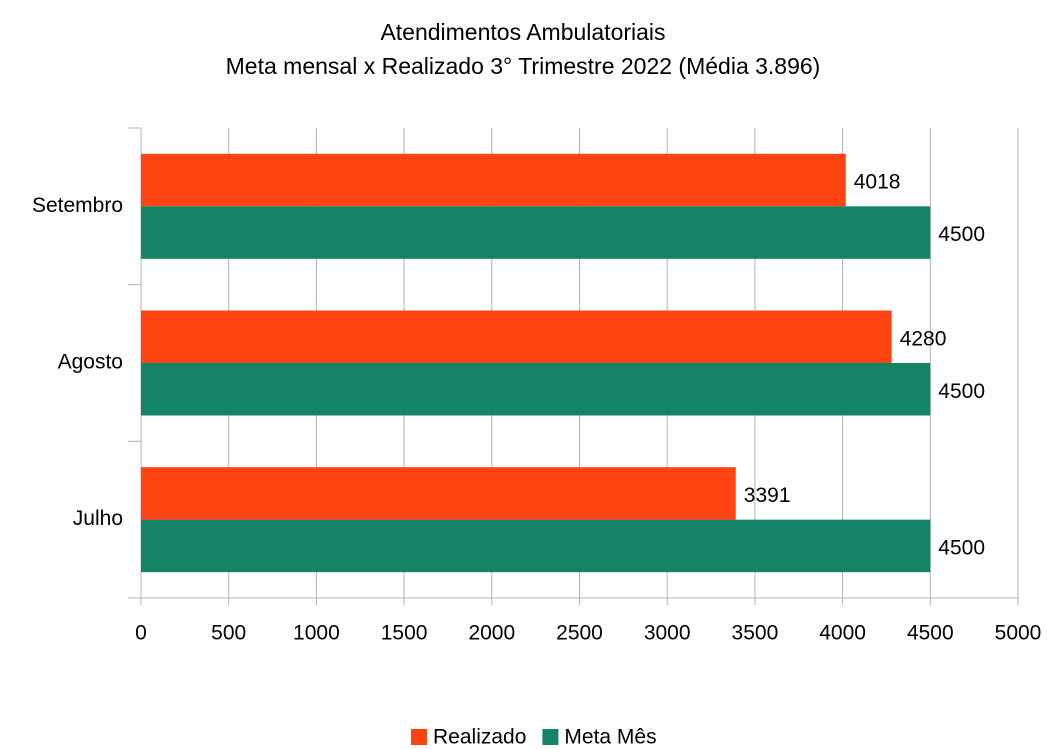  Describe the element at coordinates (610, 737) in the screenshot. I see `legend-label: Meta Mês` at that location.